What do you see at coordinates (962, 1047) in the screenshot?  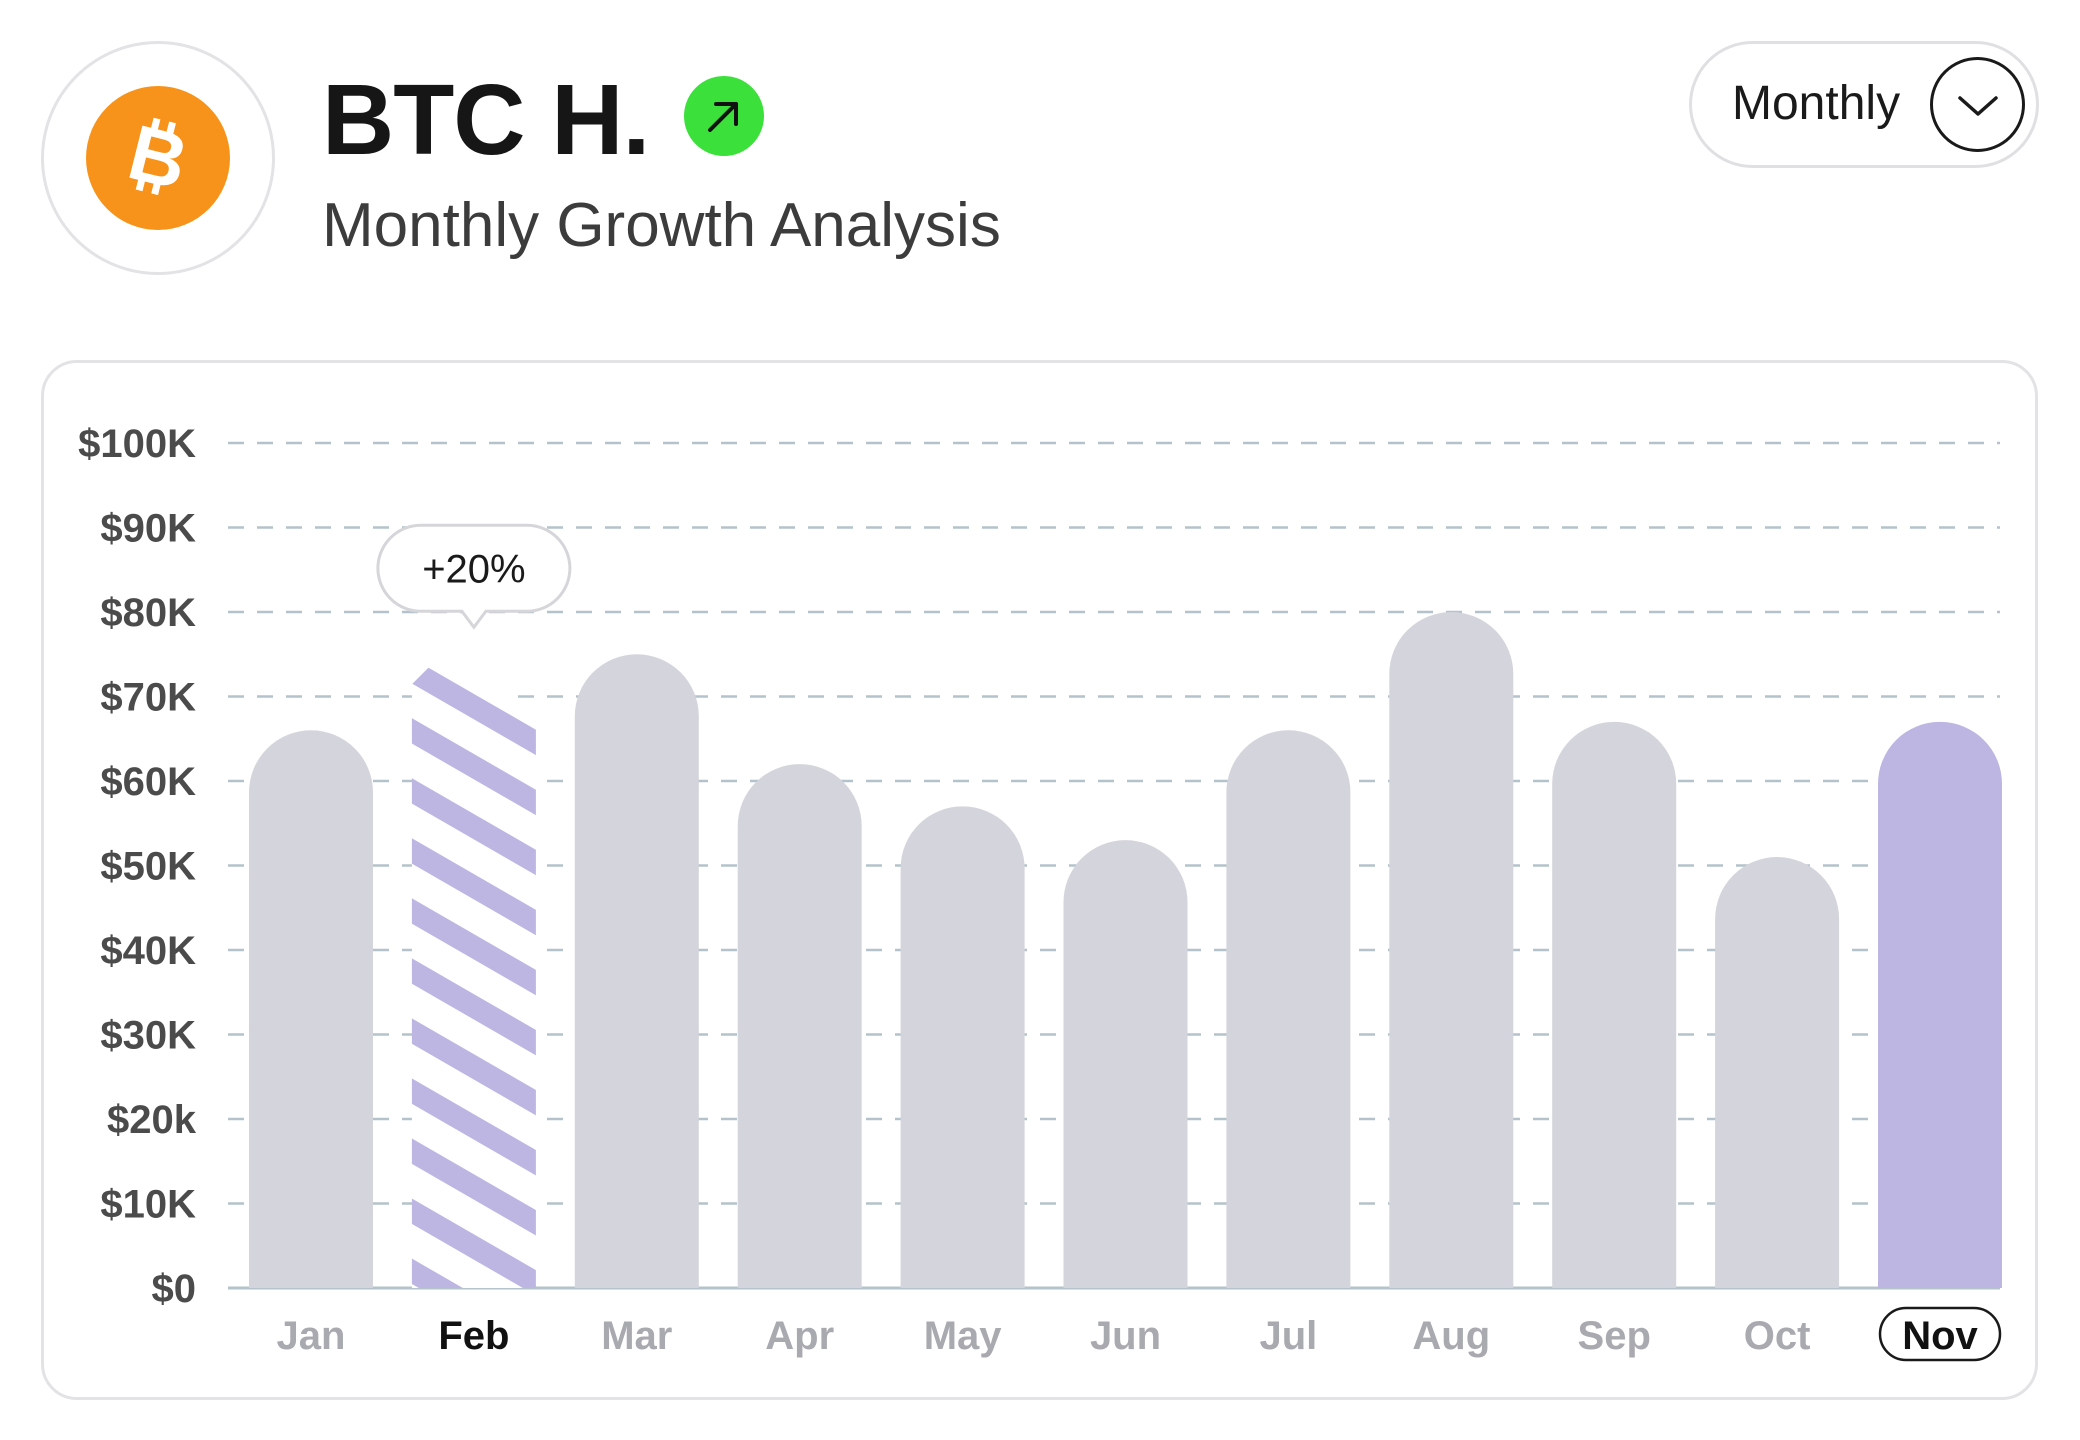 I see `bar-may` at bounding box center [962, 1047].